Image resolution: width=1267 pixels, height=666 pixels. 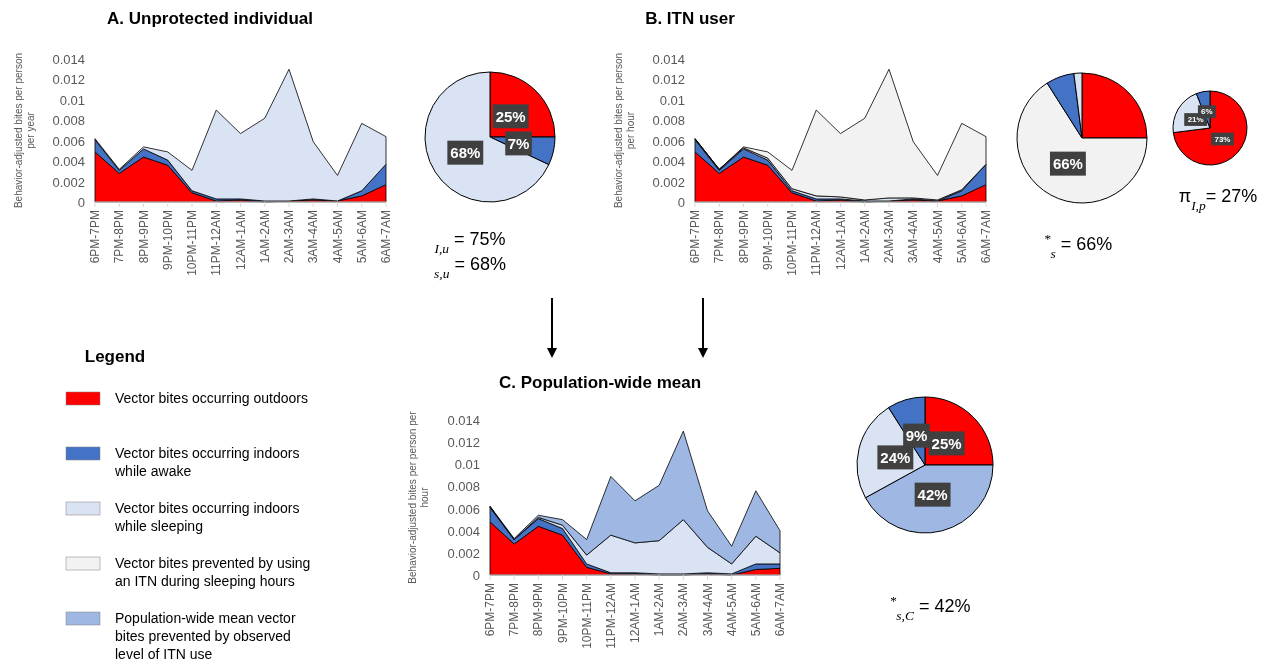 What do you see at coordinates (690, 18) in the screenshot?
I see `chart-title: B. ITN user` at bounding box center [690, 18].